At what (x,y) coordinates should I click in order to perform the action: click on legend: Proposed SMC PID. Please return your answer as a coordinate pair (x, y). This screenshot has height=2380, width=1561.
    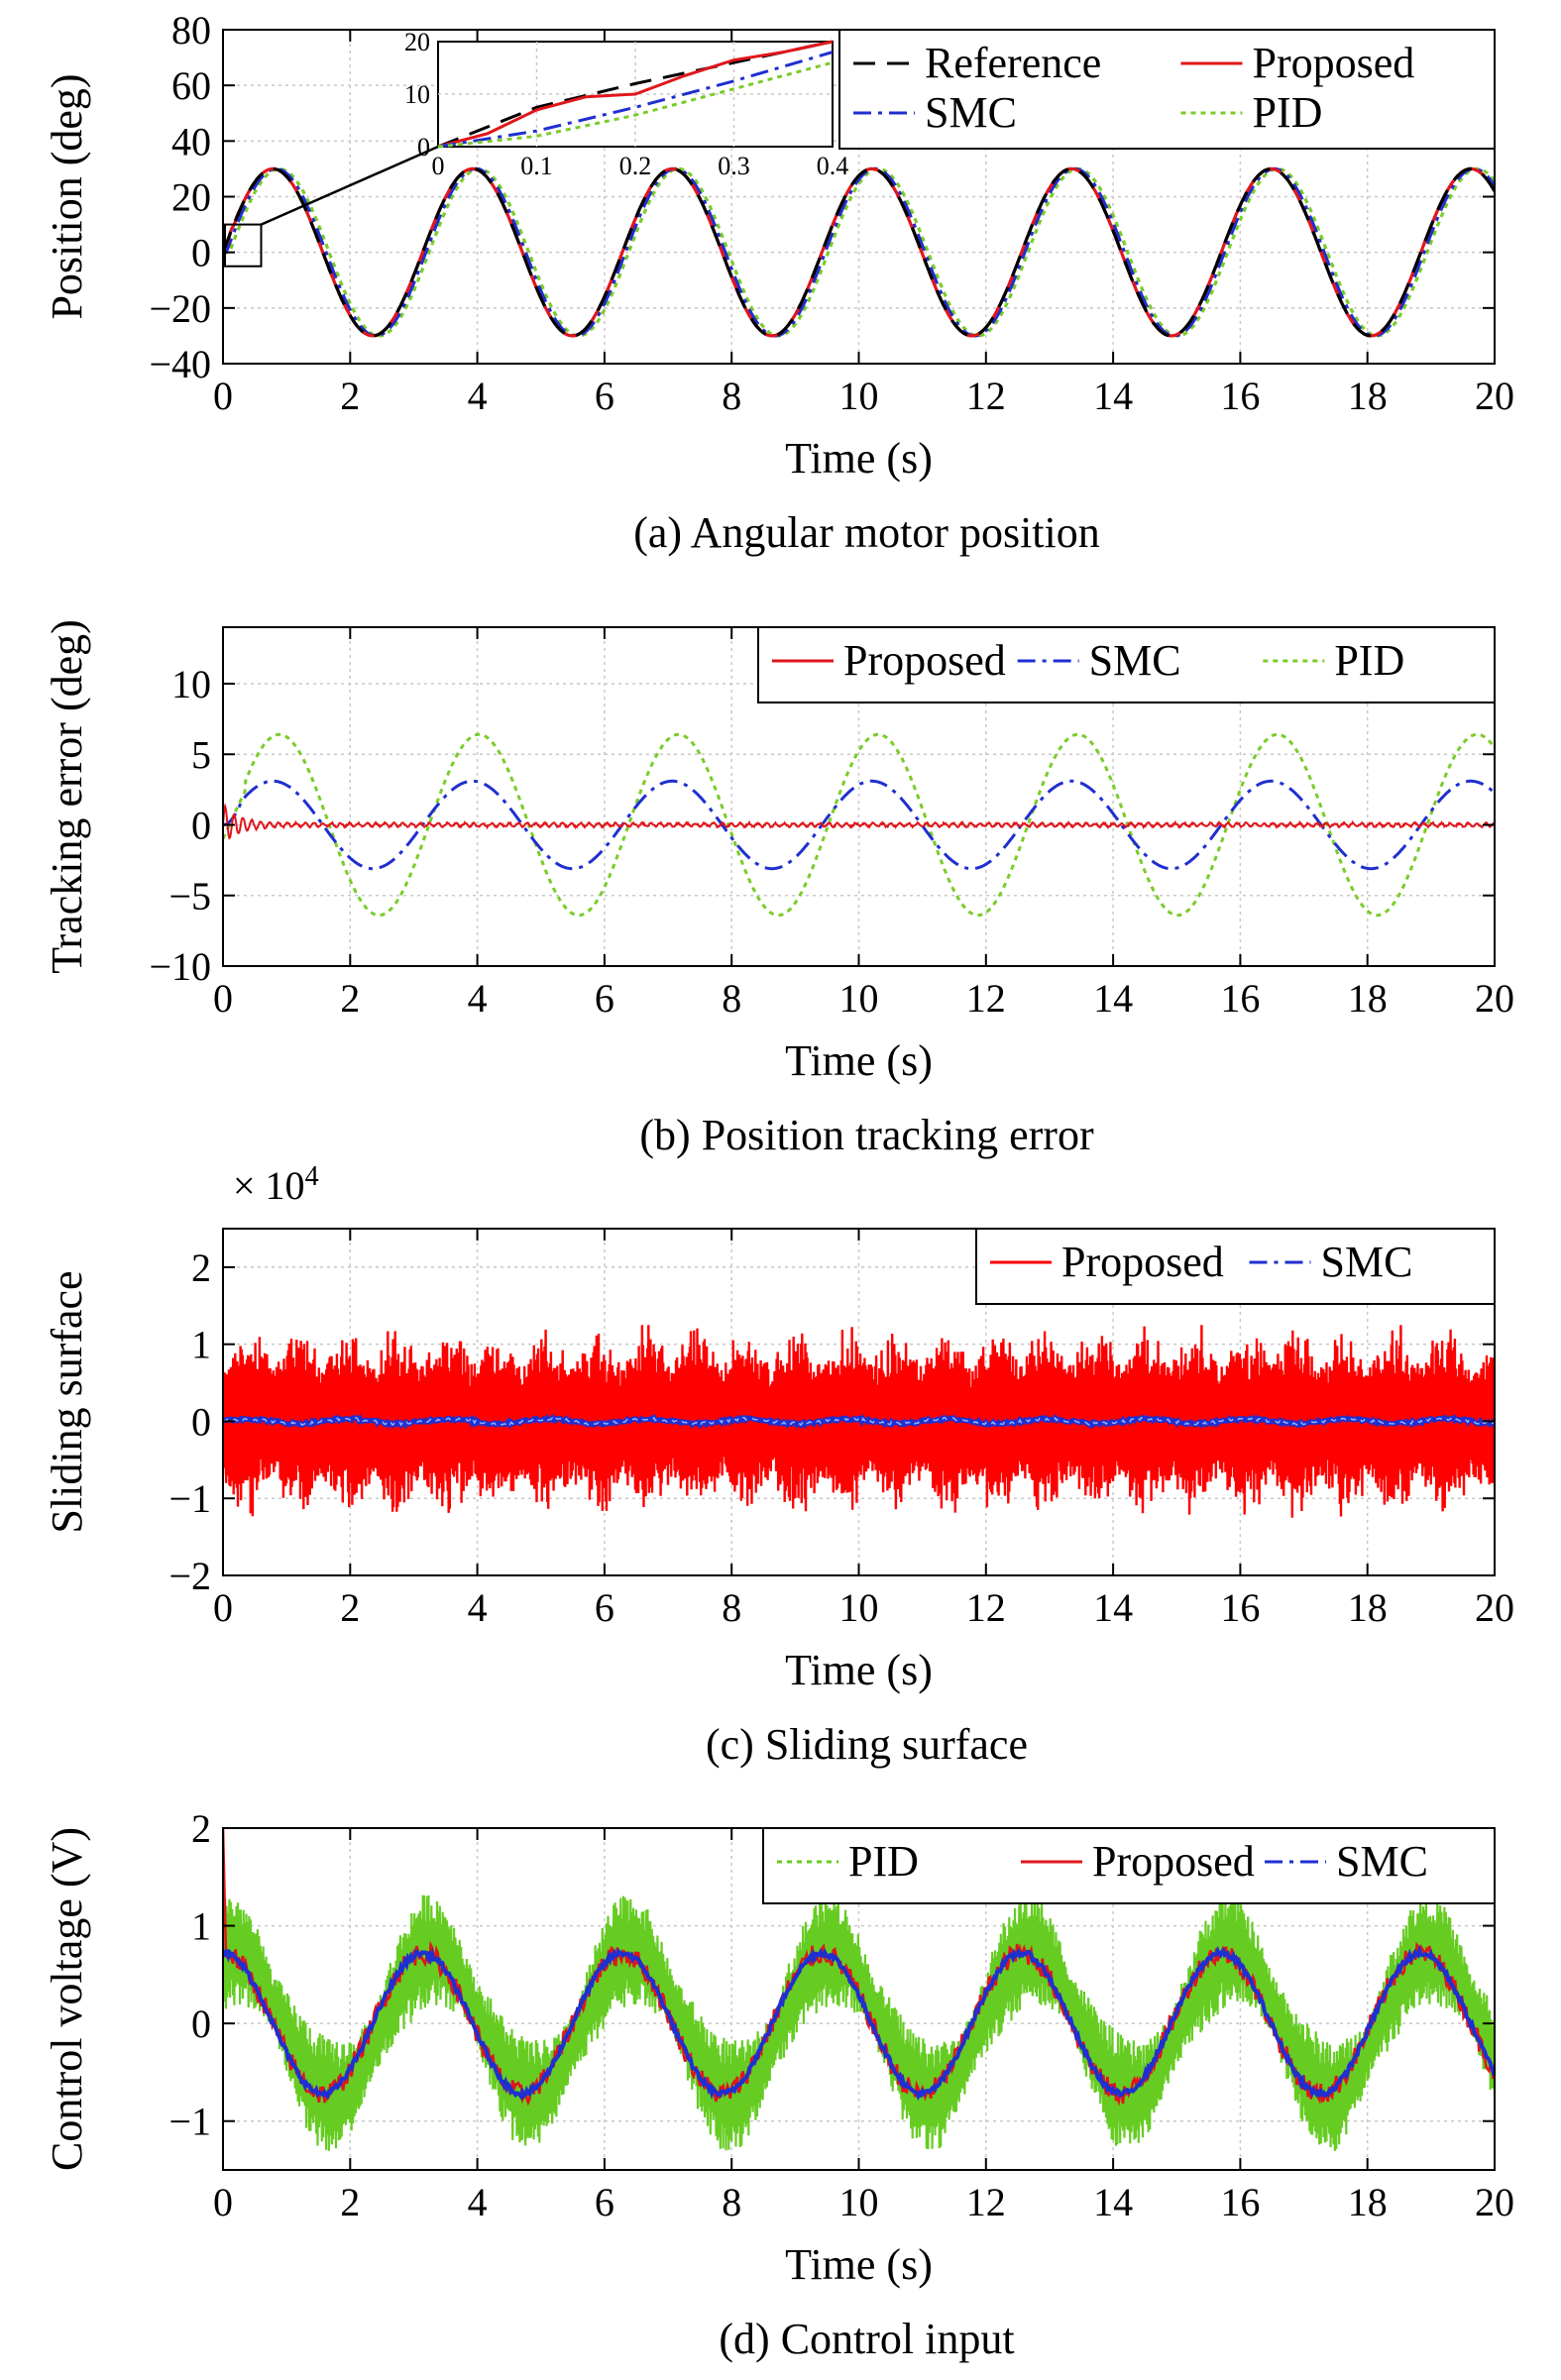
    Looking at the image, I should click on (1126, 664).